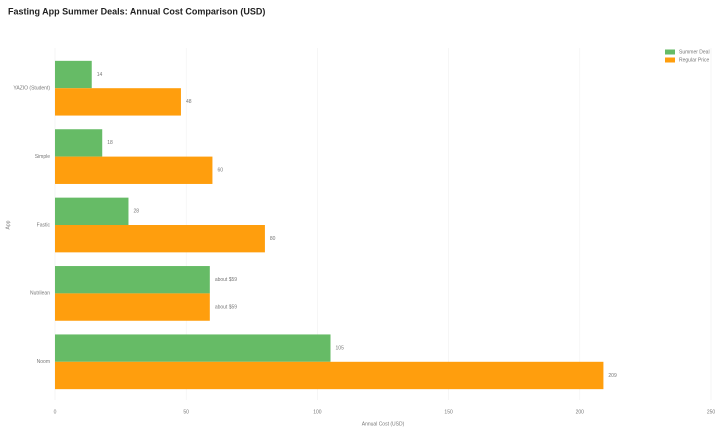 The image size is (720, 432). What do you see at coordinates (580, 412) in the screenshot?
I see `x-tick-label: 200` at bounding box center [580, 412].